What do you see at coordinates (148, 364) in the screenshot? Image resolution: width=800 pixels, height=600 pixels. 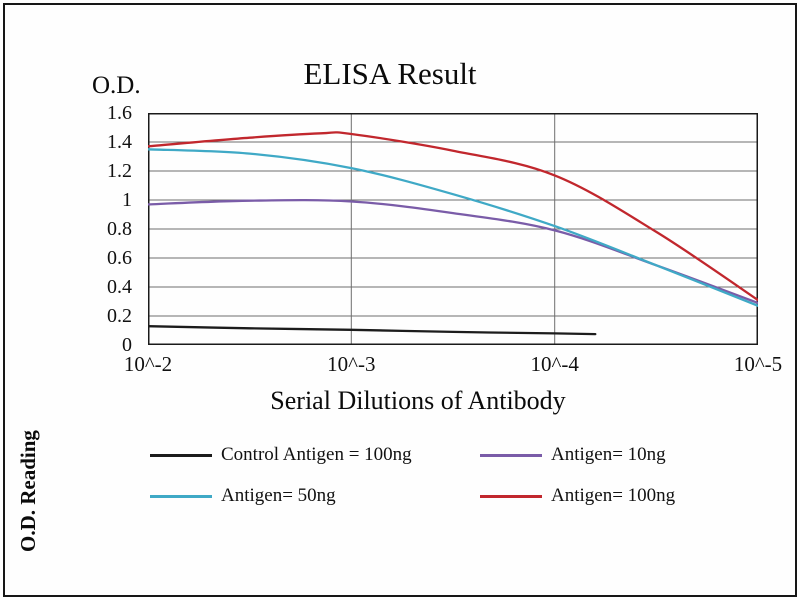 I see `x-tick-label: 10^-2` at bounding box center [148, 364].